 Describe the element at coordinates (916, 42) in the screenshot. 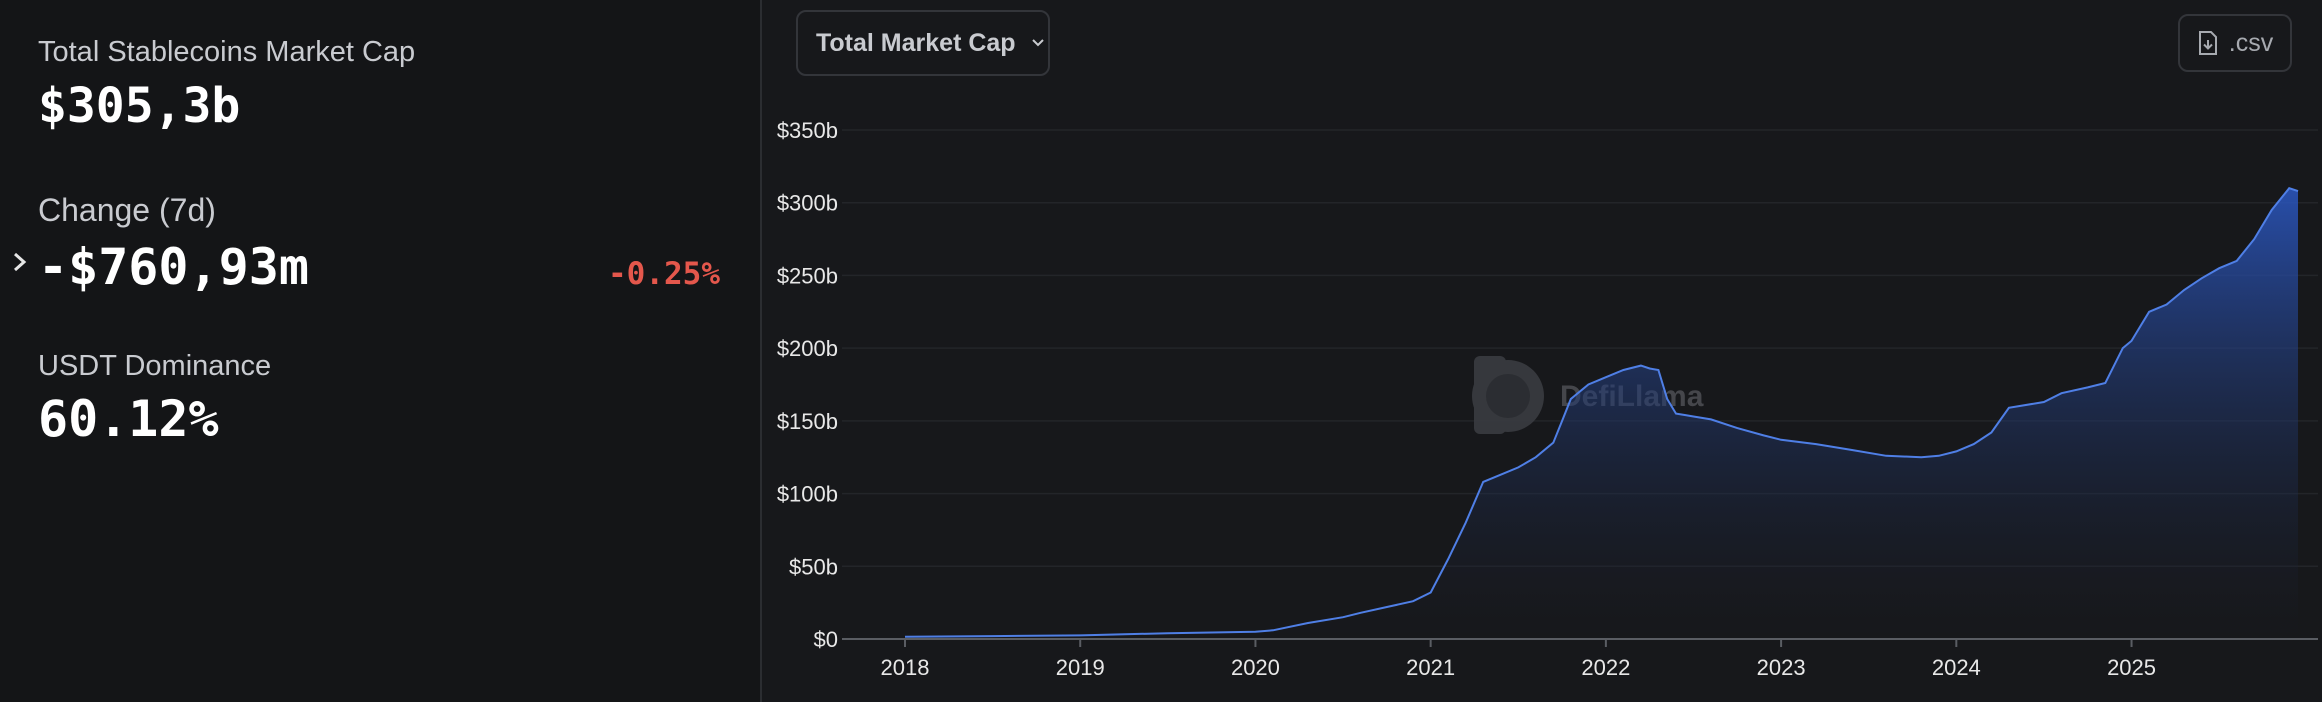

I see `metric-select-label: Total Market Cap` at that location.